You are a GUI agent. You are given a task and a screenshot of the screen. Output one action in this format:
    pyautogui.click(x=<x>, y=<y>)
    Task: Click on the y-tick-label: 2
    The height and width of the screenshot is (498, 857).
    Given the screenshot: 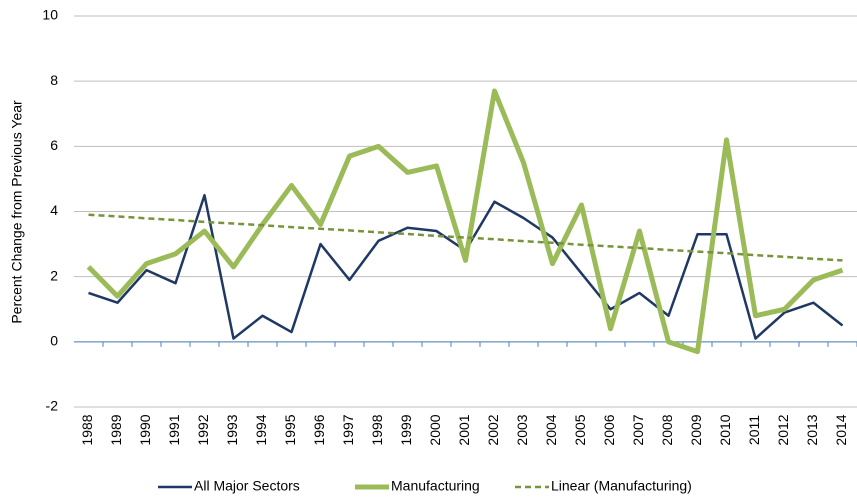 What is the action you would take?
    pyautogui.click(x=54, y=275)
    